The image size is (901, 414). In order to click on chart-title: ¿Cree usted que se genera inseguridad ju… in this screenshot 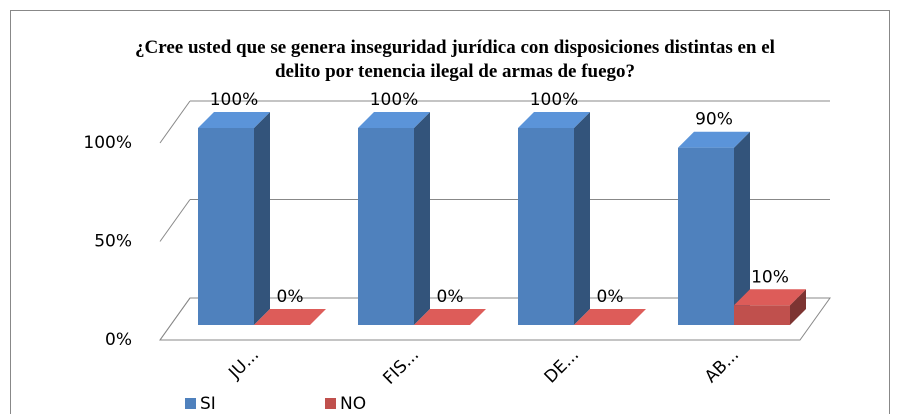, I will do `click(455, 59)`.